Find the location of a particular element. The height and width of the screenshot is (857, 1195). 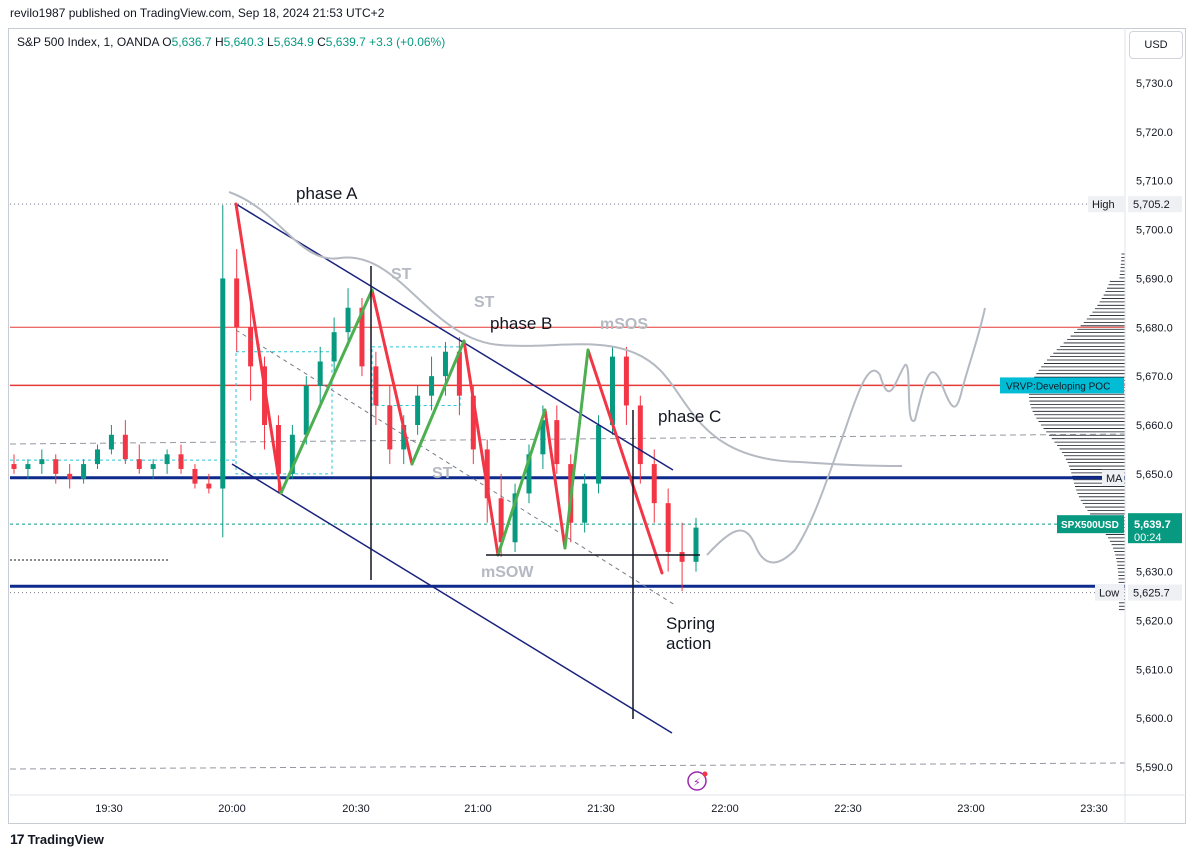

vrvp-tag-bg is located at coordinates (1062, 385).